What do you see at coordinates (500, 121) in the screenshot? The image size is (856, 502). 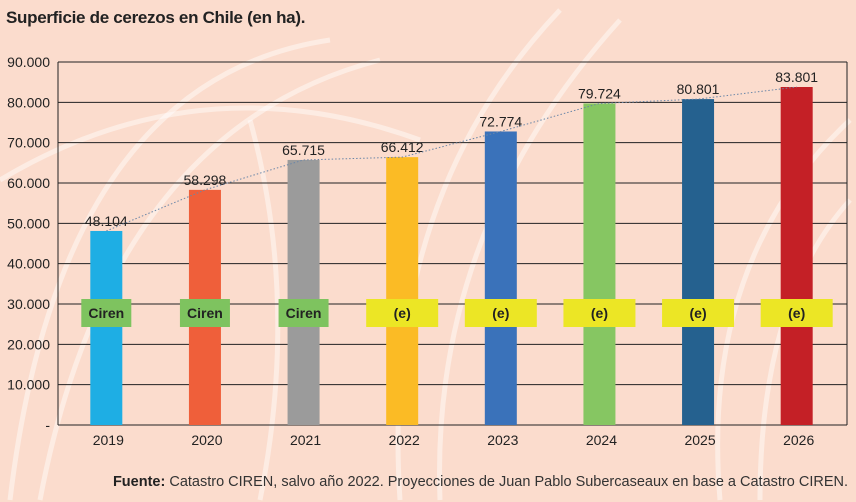 I see `data-label: 72.774` at bounding box center [500, 121].